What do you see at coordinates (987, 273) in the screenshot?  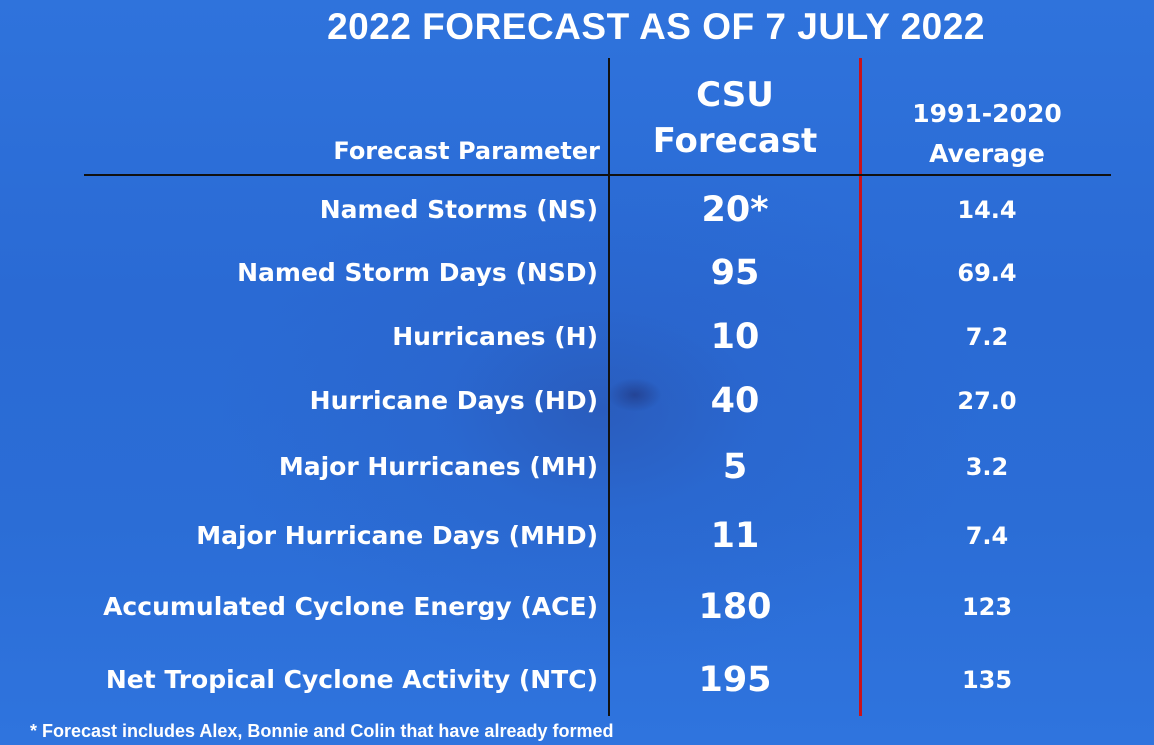 I see `row-average-value: 69.4` at bounding box center [987, 273].